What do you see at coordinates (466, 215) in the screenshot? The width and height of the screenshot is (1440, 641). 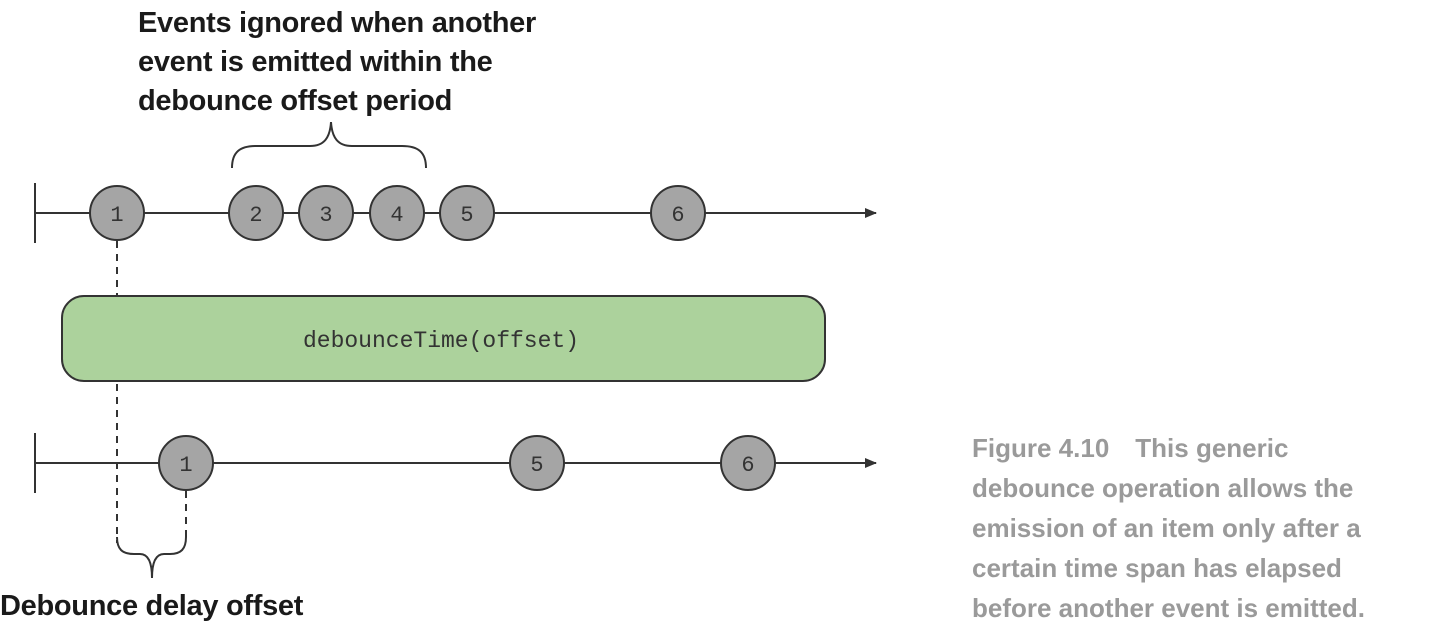 I see `input-event-5-label: 5` at bounding box center [466, 215].